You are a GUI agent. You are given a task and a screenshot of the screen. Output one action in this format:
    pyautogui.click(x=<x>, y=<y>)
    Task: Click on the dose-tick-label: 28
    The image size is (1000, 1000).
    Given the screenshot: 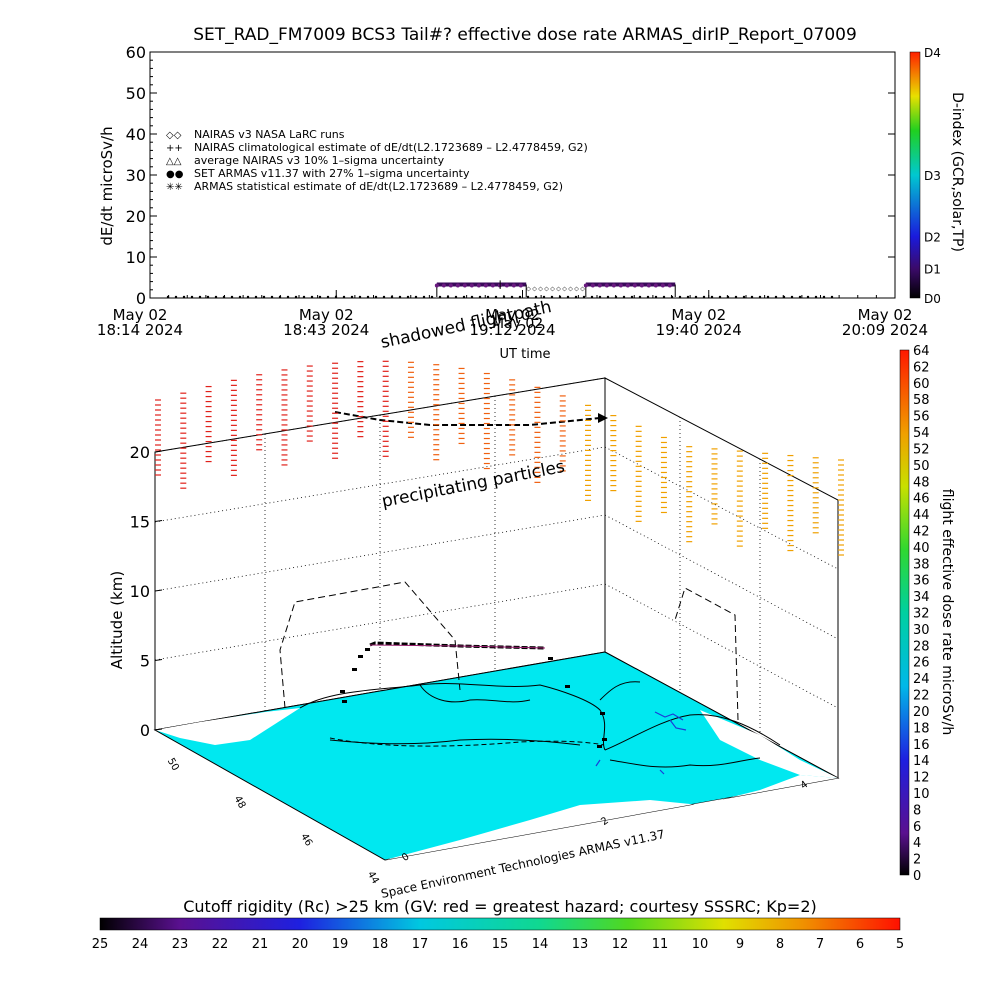 What is the action you would take?
    pyautogui.click(x=921, y=646)
    